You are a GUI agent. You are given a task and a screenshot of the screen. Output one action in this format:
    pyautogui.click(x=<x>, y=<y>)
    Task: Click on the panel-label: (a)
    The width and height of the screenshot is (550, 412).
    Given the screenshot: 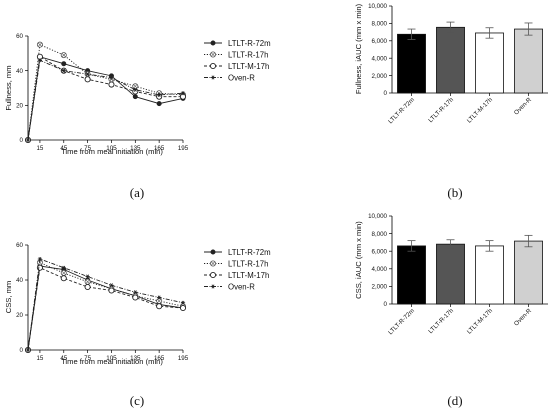 What is the action you would take?
    pyautogui.click(x=137, y=192)
    